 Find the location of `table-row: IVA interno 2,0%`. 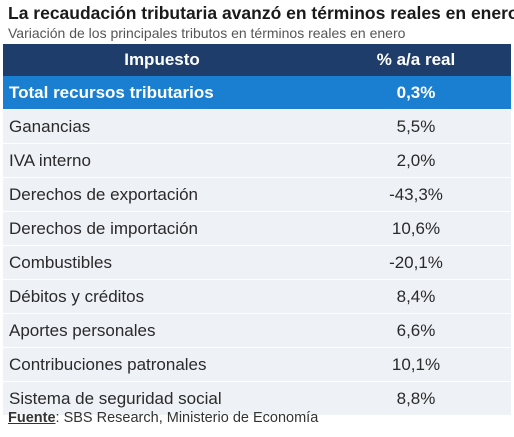

table-row: IVA interno 2,0% is located at coordinates (257, 160).